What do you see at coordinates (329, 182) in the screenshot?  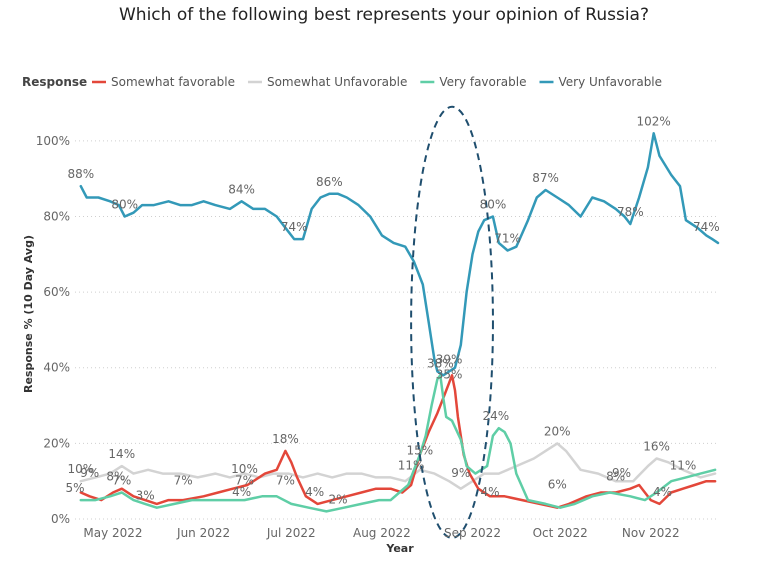 I see `data-label: 86%` at bounding box center [329, 182].